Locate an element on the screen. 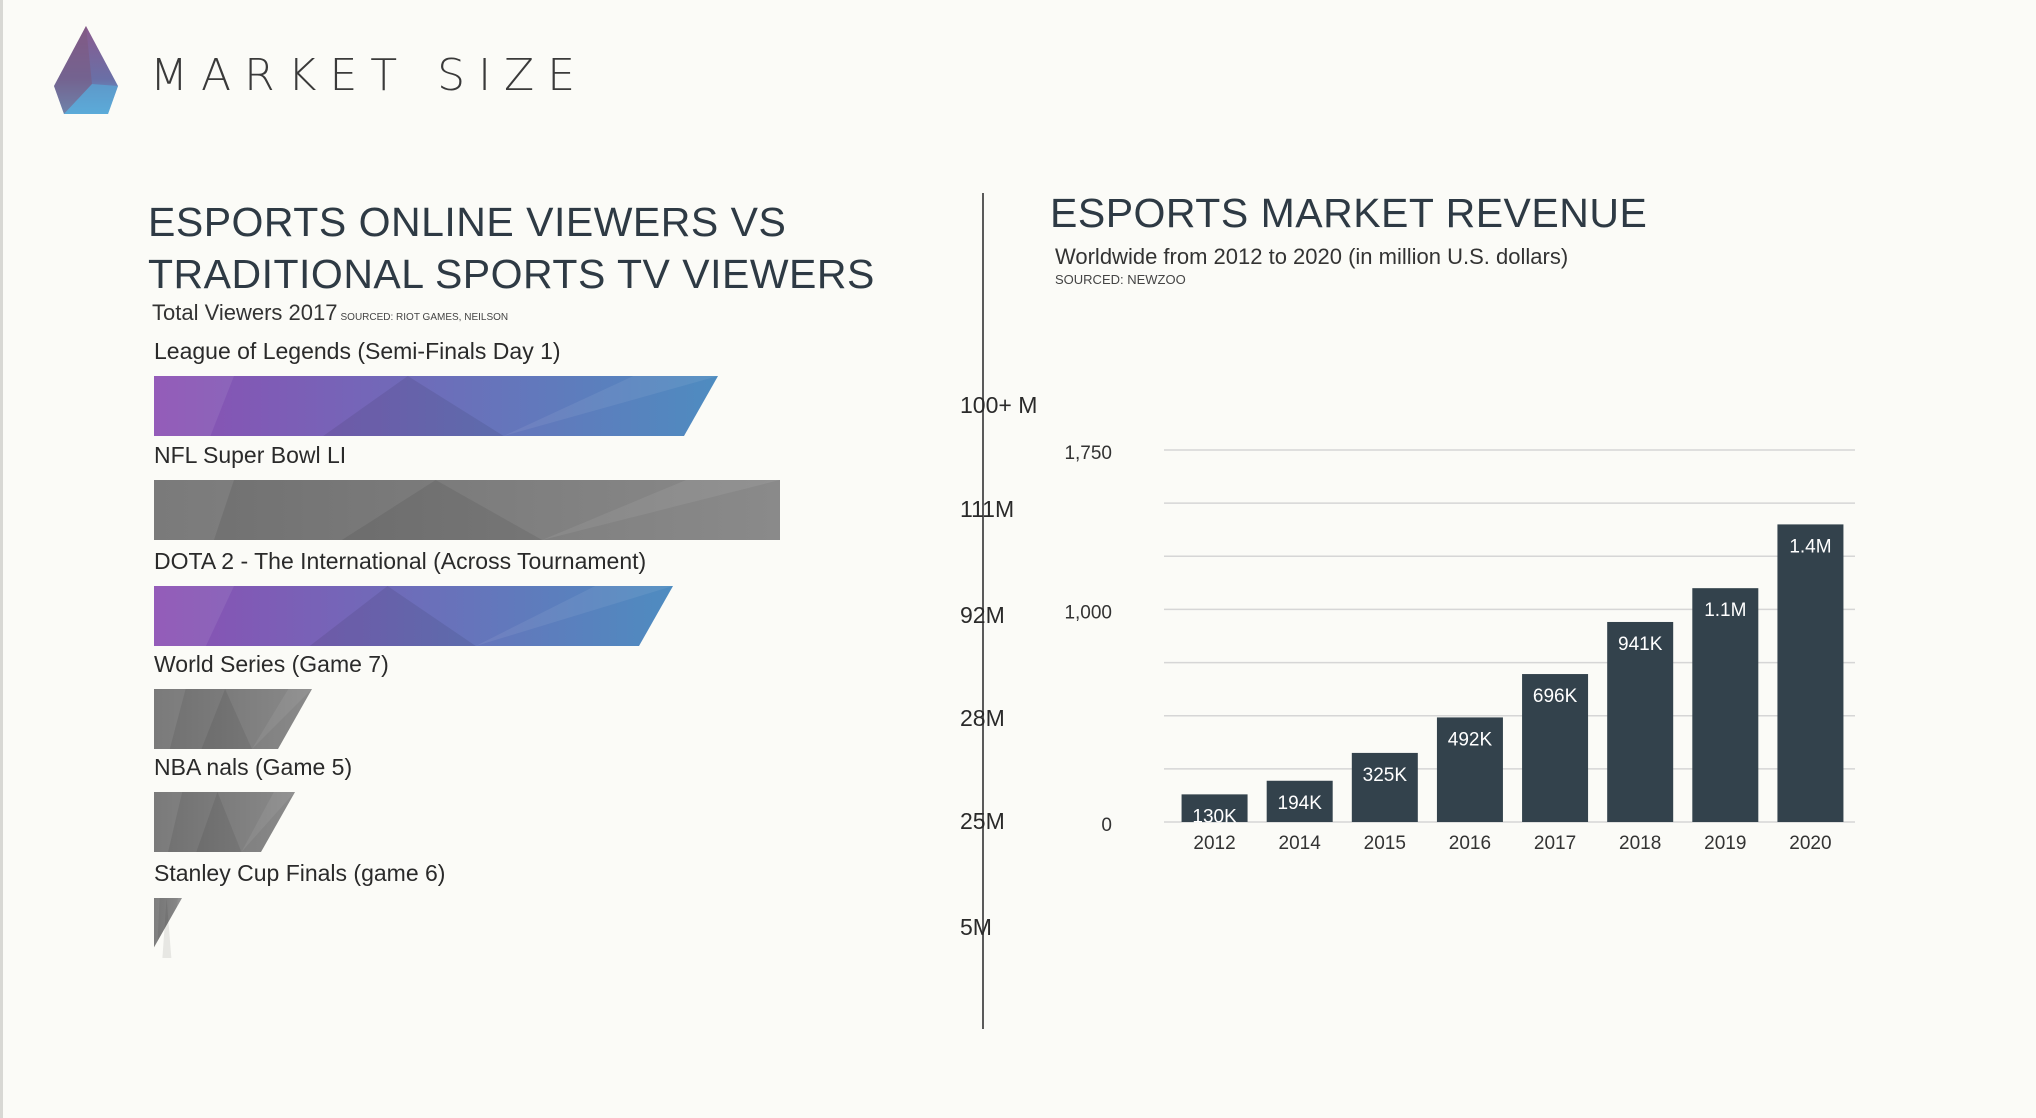 The height and width of the screenshot is (1118, 2036). viewers-title-line-1: ESPORTS ONLINE VIEWERS VS is located at coordinates (467, 222).